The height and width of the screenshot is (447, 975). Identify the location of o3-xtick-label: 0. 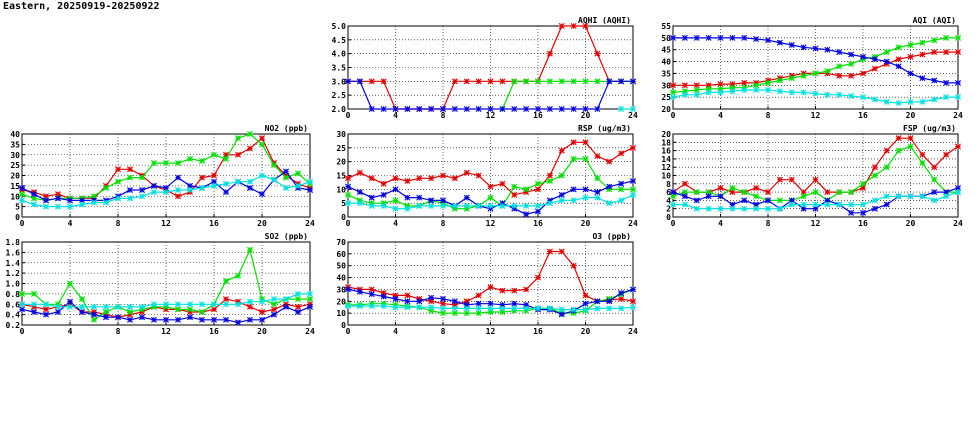
(348, 331).